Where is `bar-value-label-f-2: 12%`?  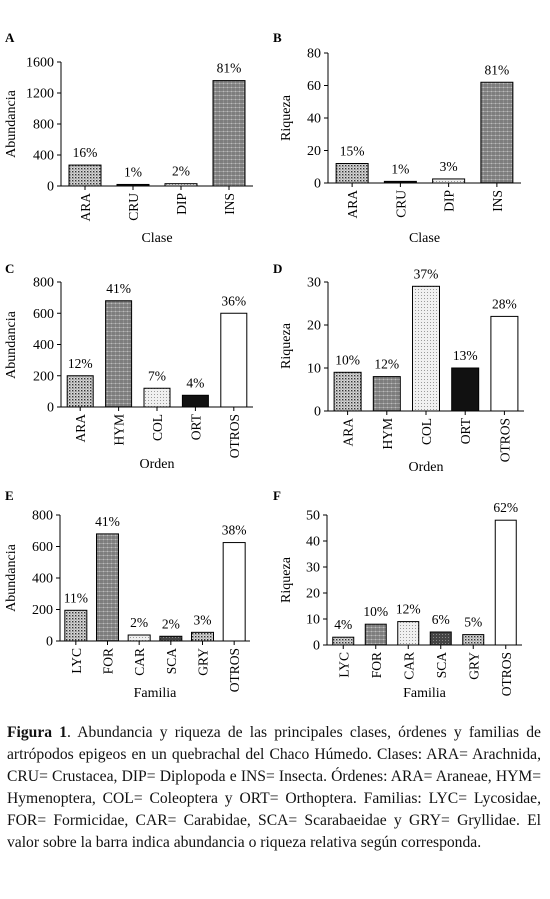
bar-value-label-f-2: 12% is located at coordinates (408, 609).